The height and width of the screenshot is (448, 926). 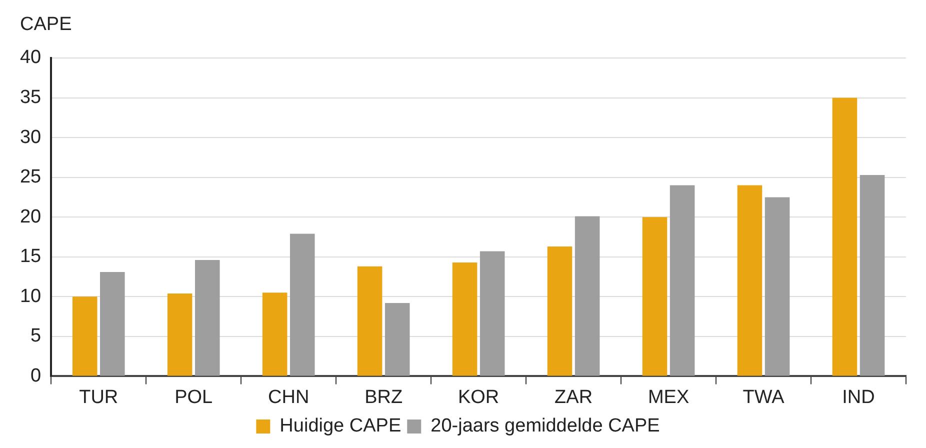 What do you see at coordinates (289, 397) in the screenshot?
I see `x-tick-label: CHN` at bounding box center [289, 397].